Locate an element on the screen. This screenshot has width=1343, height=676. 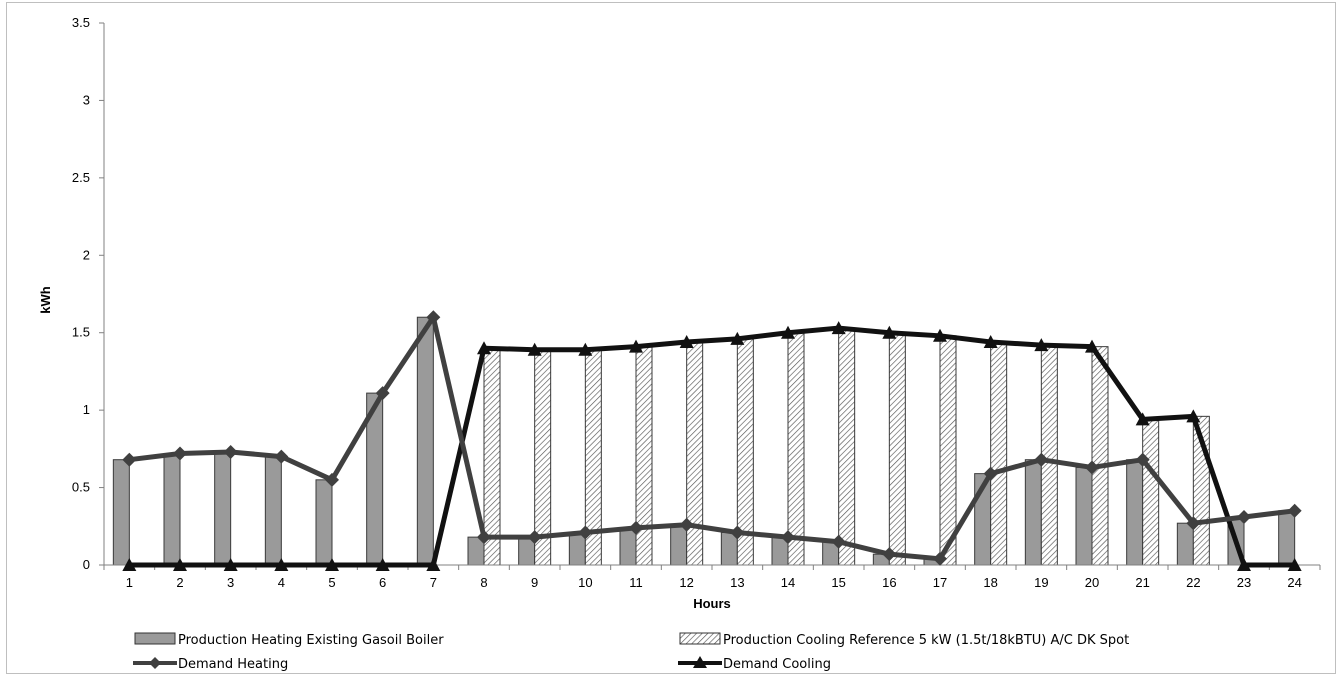
x-tick-label: 8 is located at coordinates (483, 582).